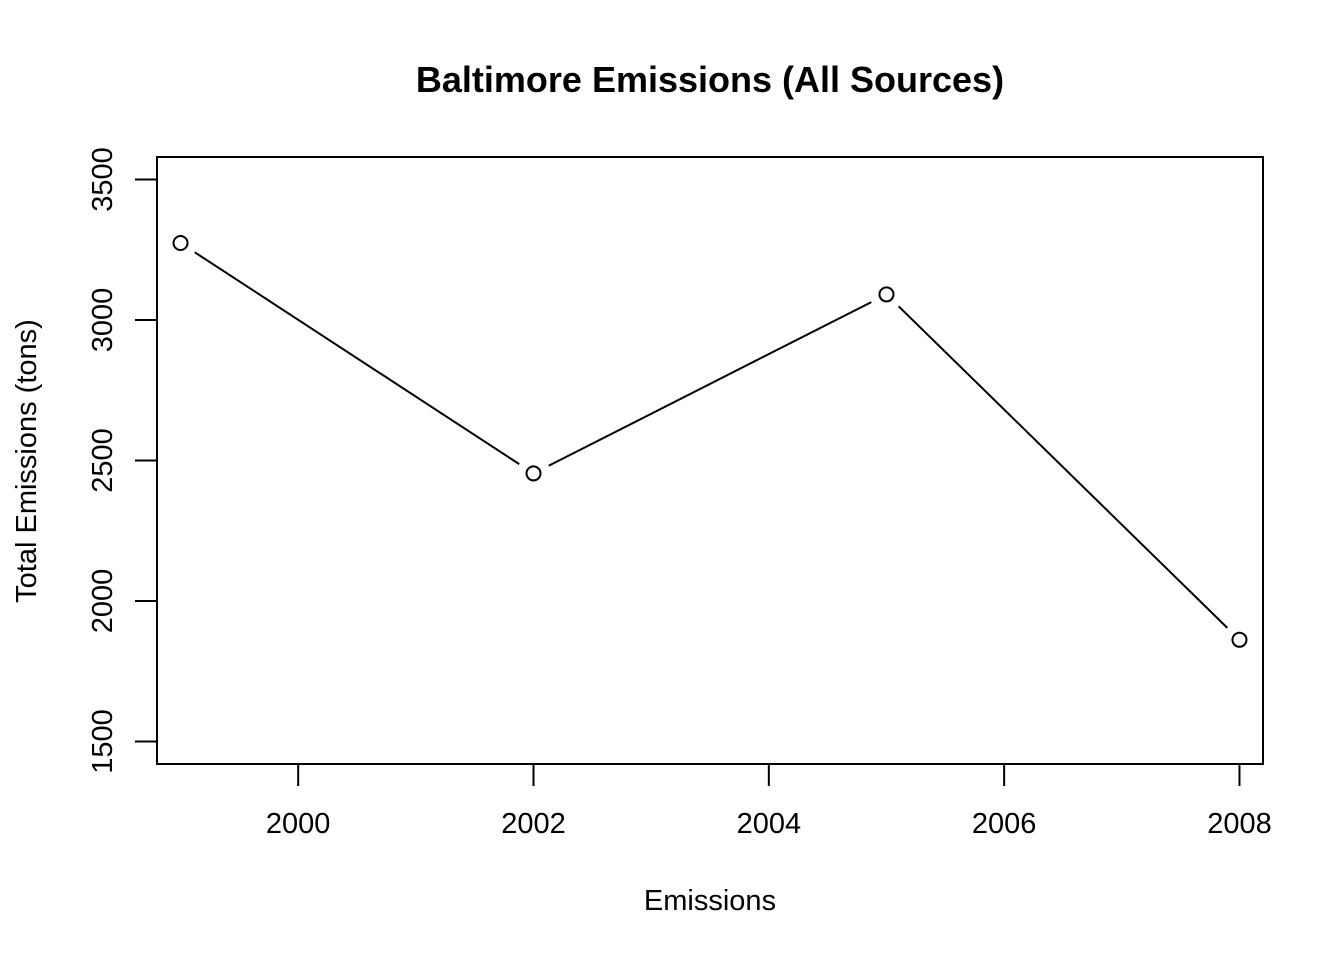  Describe the element at coordinates (1004, 824) in the screenshot. I see `x-tick-label: 2006` at that location.